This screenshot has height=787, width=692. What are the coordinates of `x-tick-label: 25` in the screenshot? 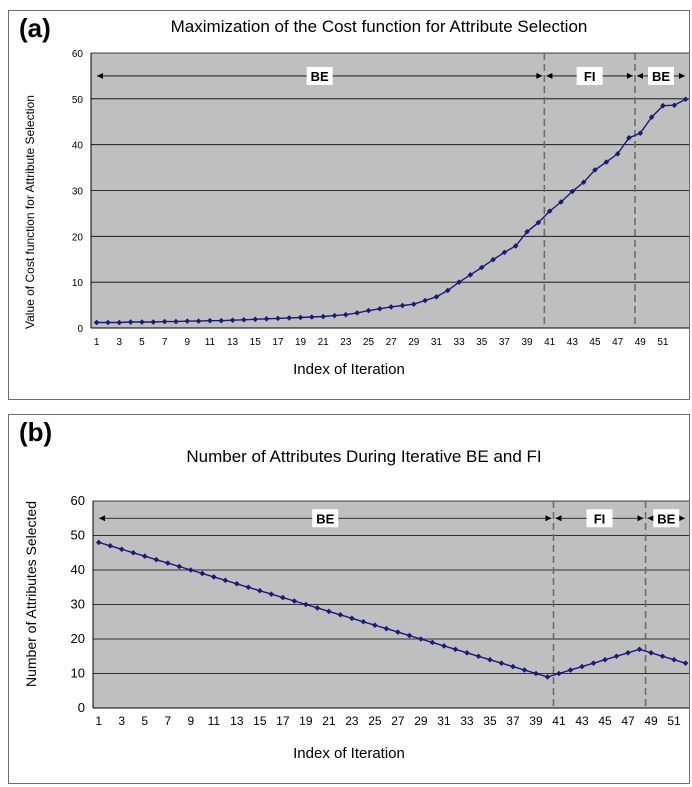 It's located at (369, 342).